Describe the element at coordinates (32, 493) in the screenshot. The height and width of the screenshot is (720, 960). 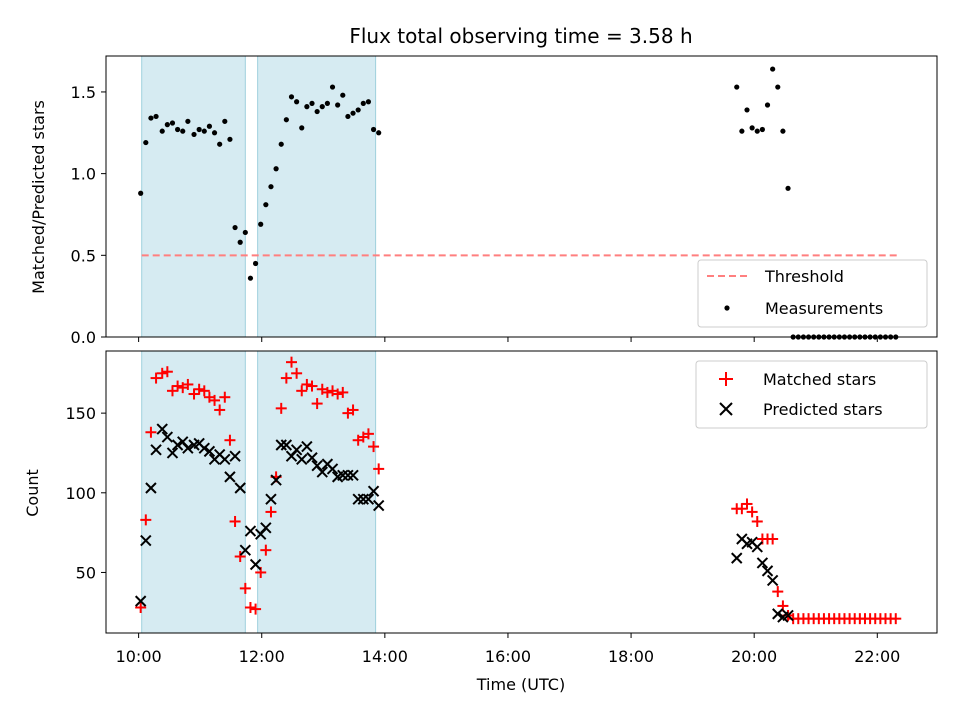
I see `bottom-y-axis-label: Count` at that location.